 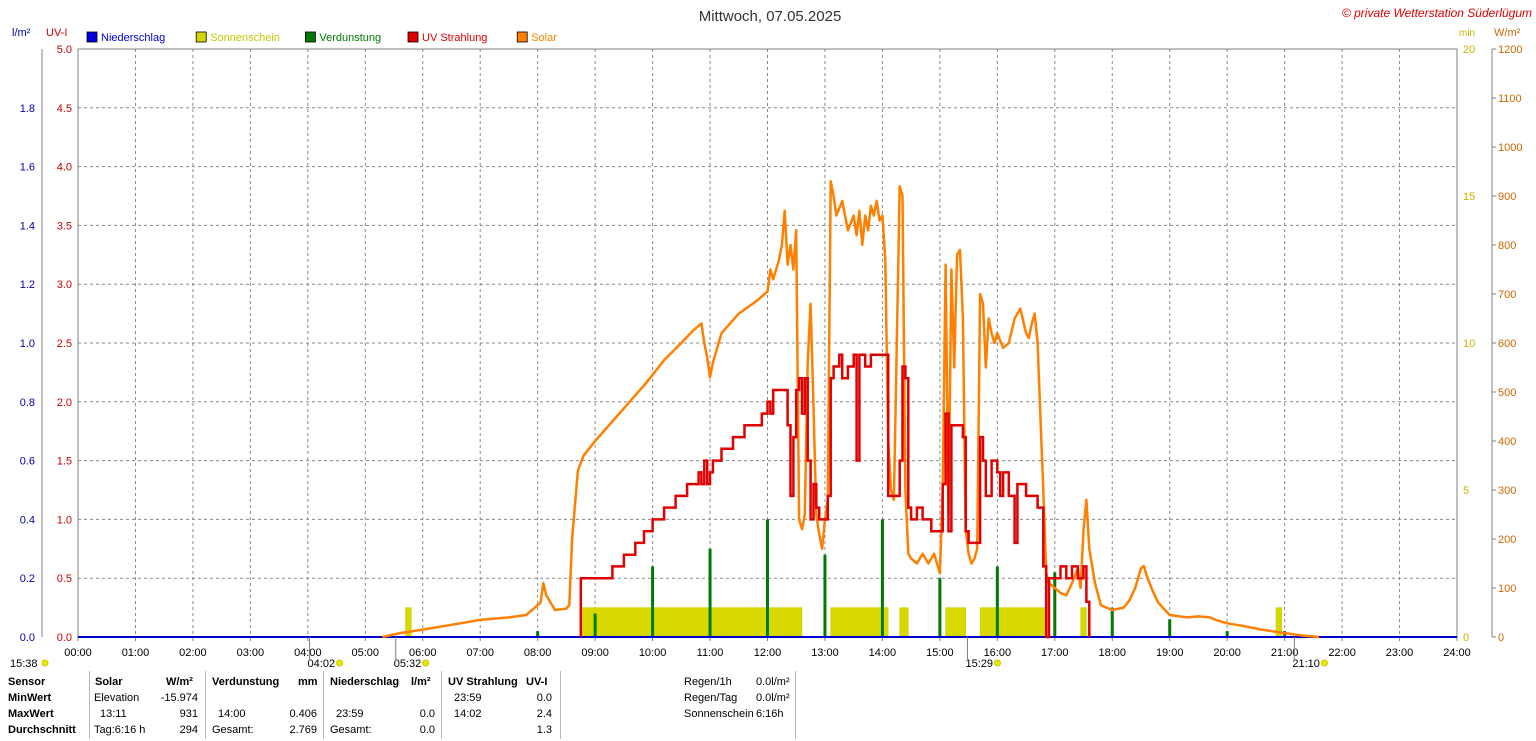 I want to click on legend-label: UV Strahlung, so click(x=454, y=38).